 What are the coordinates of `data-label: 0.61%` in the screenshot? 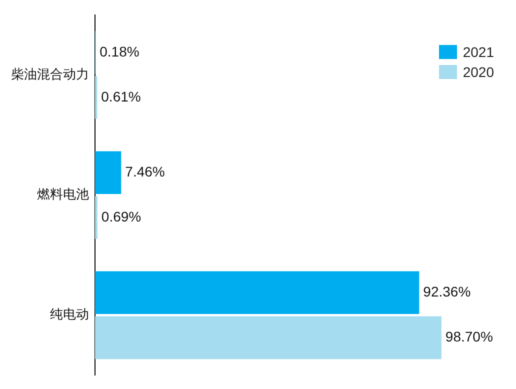 It's located at (121, 96).